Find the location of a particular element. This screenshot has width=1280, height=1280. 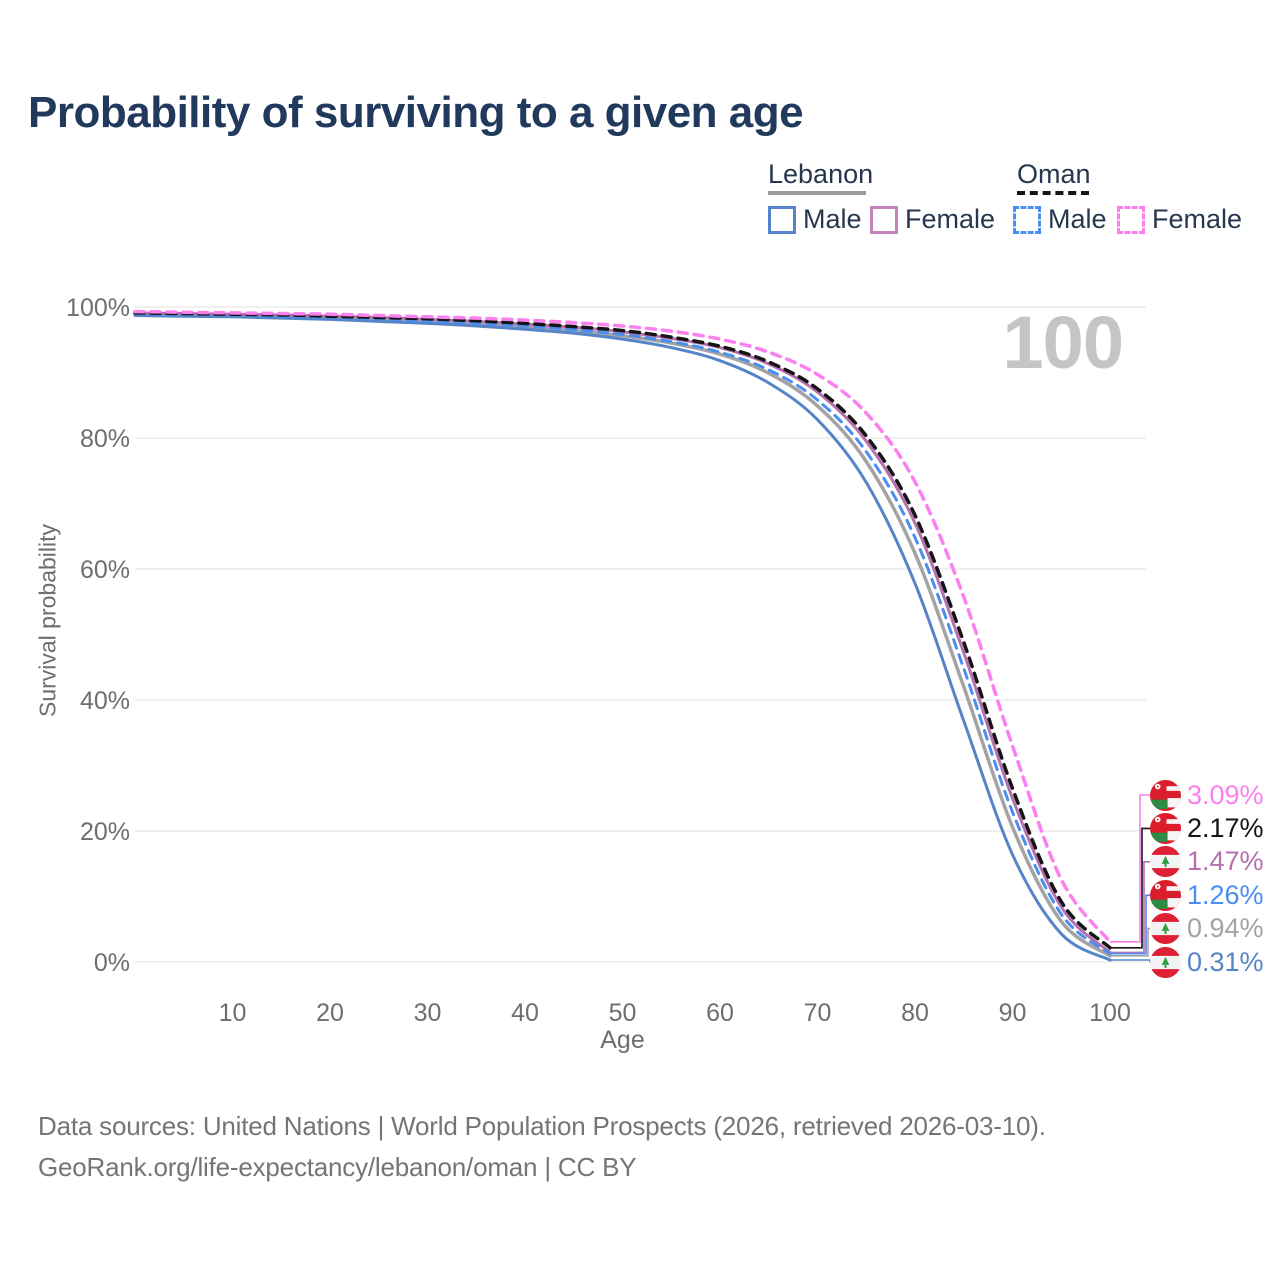

end-value-label: 1.26% is located at coordinates (1225, 894).